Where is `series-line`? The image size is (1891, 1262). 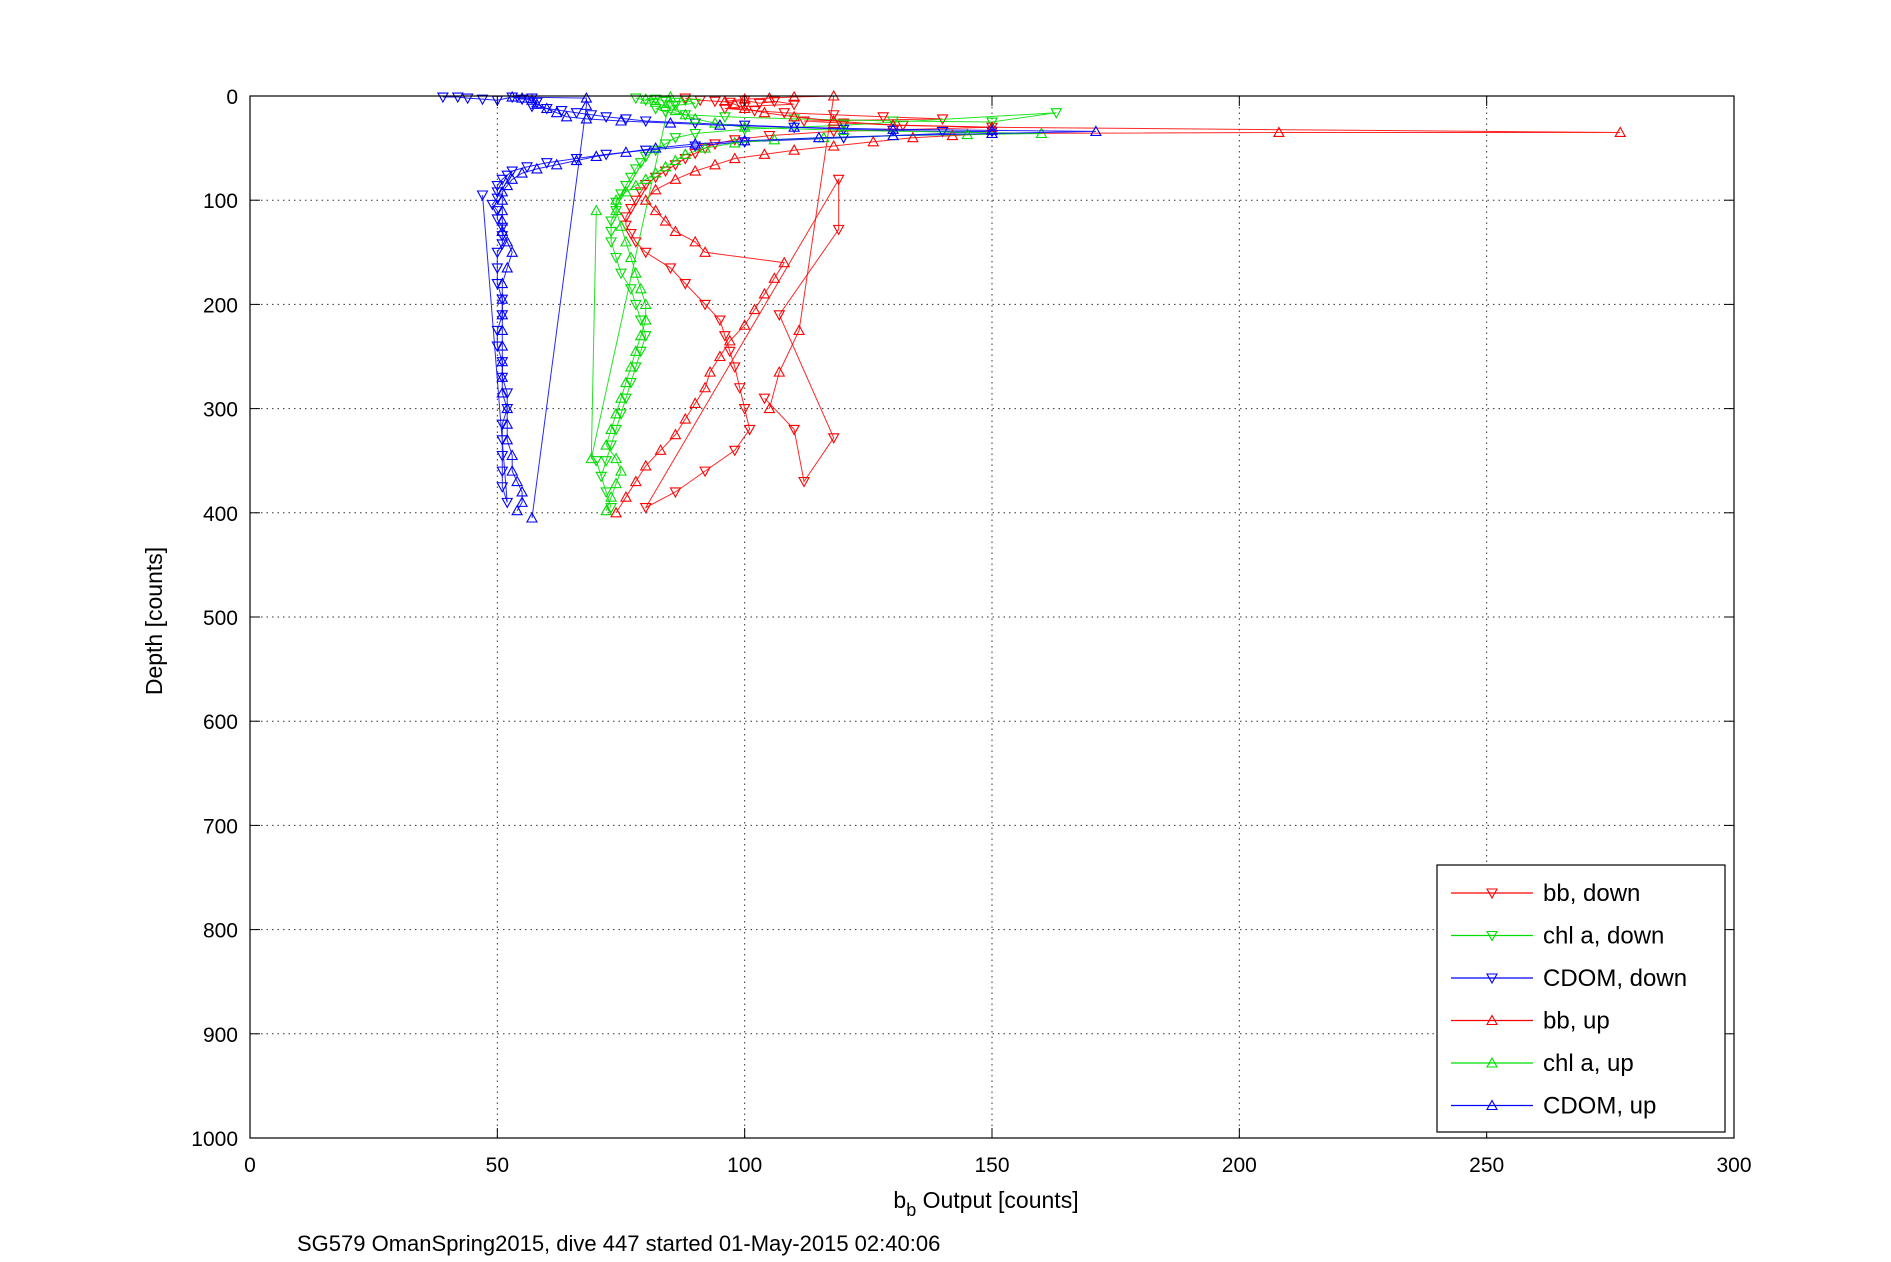 series-line is located at coordinates (826, 302).